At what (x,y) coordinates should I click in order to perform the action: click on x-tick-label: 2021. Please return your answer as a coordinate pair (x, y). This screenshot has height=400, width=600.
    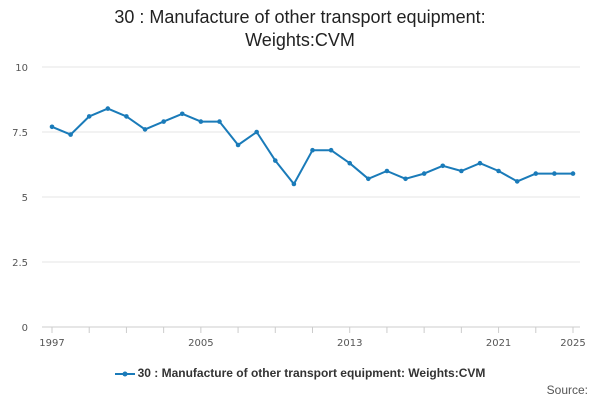
    Looking at the image, I should click on (498, 343).